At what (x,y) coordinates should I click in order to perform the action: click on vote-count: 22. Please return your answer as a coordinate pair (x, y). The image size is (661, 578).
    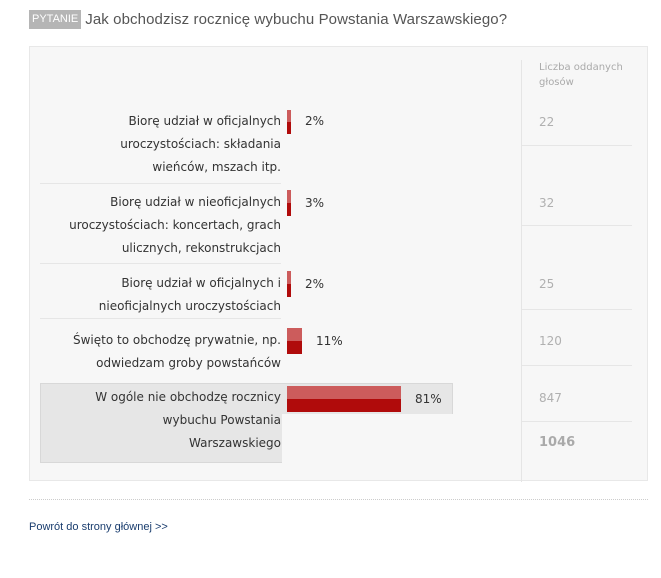
    Looking at the image, I should click on (547, 122).